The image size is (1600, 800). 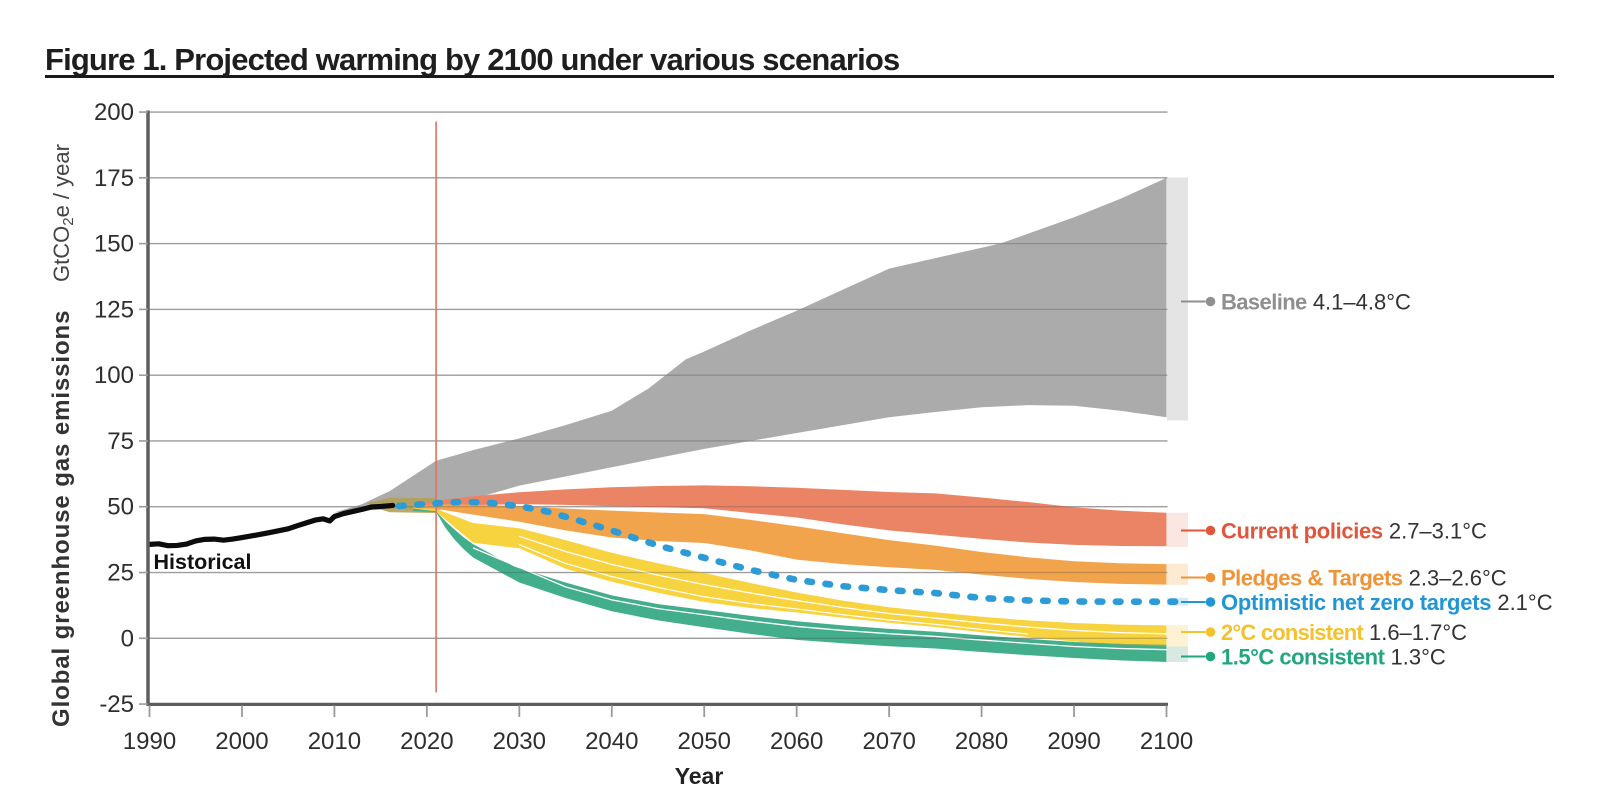 I want to click on svg-text: GtCO2e / year, so click(x=63, y=213).